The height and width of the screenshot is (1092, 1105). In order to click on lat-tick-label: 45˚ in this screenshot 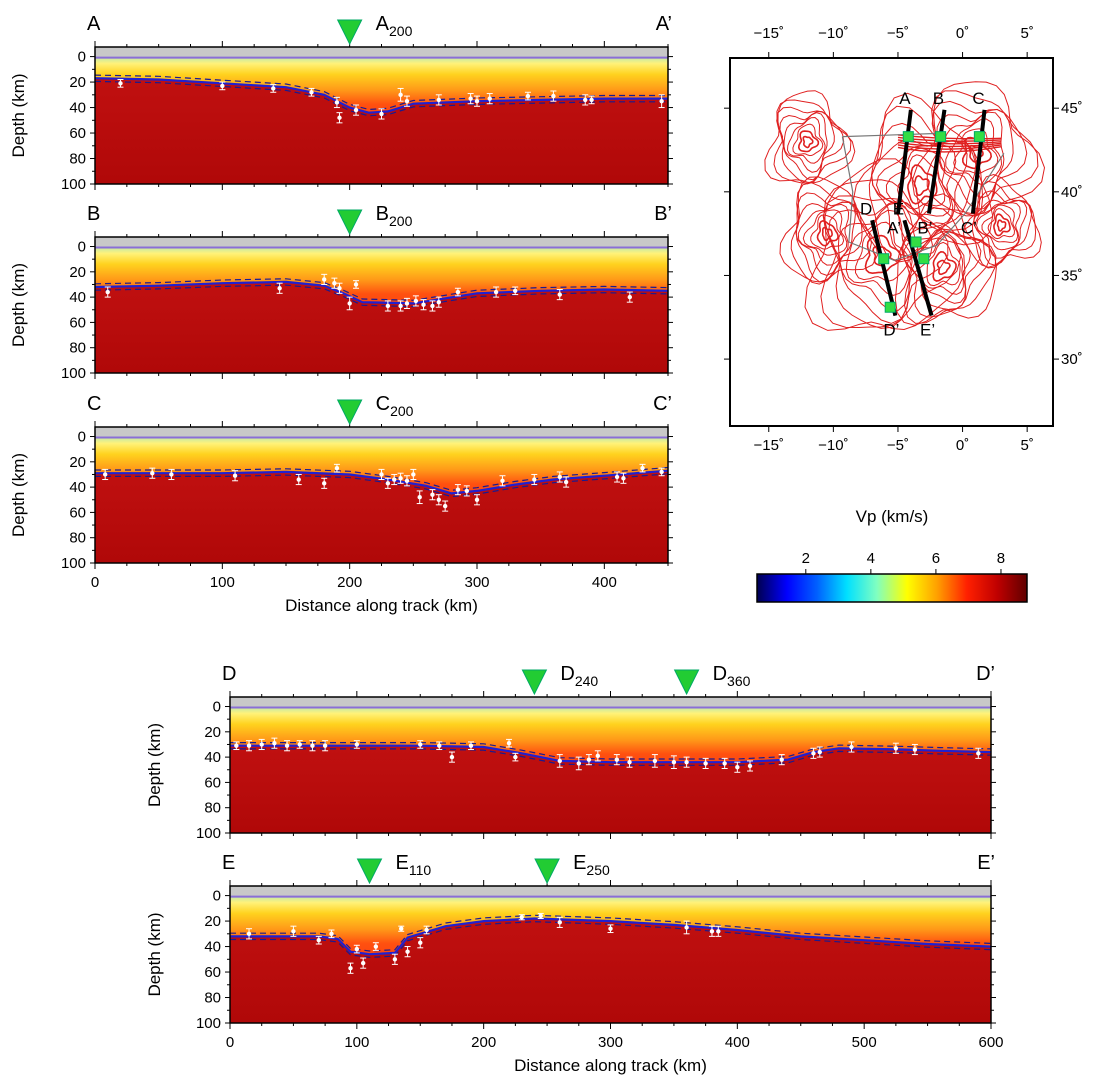, I will do `click(1072, 108)`.